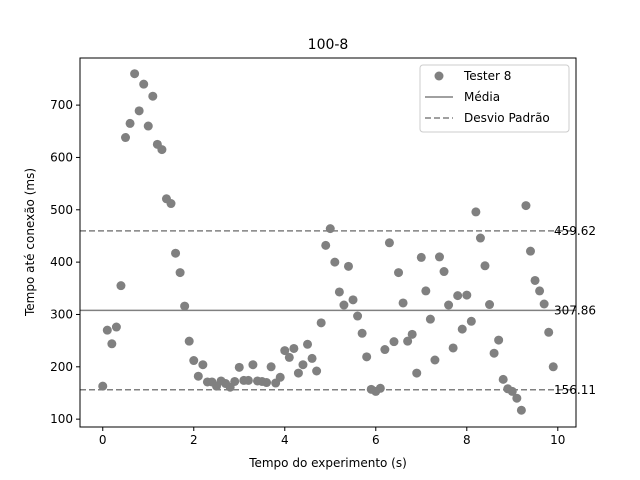 This screenshot has height=480, width=640. I want to click on chart-title: 100-8, so click(328, 45).